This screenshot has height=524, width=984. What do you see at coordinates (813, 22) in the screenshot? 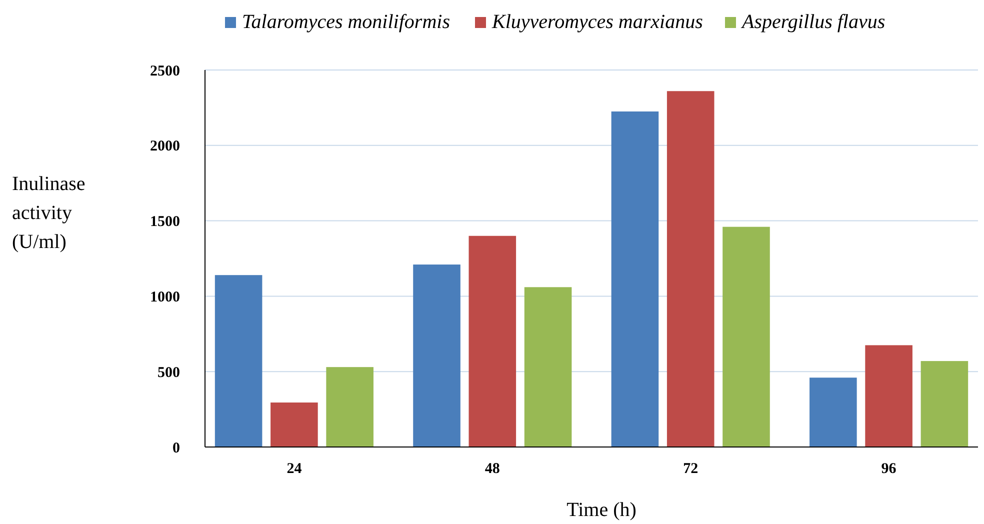
I see `legend-label: Aspergillus flavus` at bounding box center [813, 22].